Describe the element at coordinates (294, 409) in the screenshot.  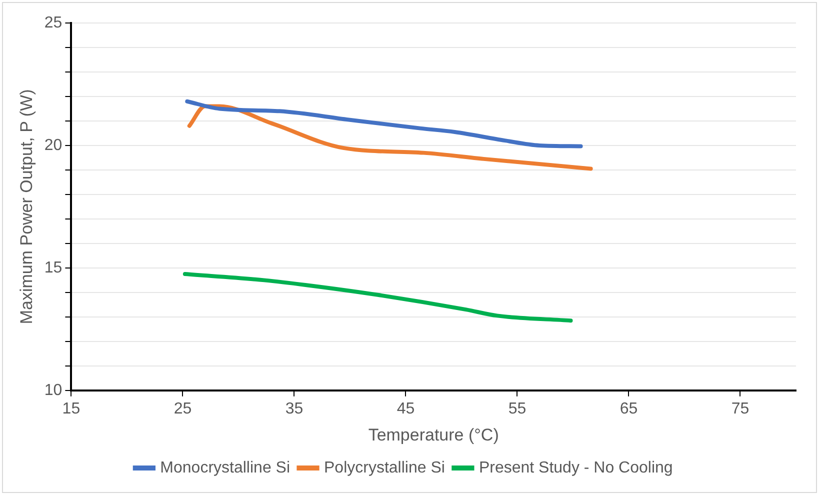
I see `x-tick-label: 35` at that location.